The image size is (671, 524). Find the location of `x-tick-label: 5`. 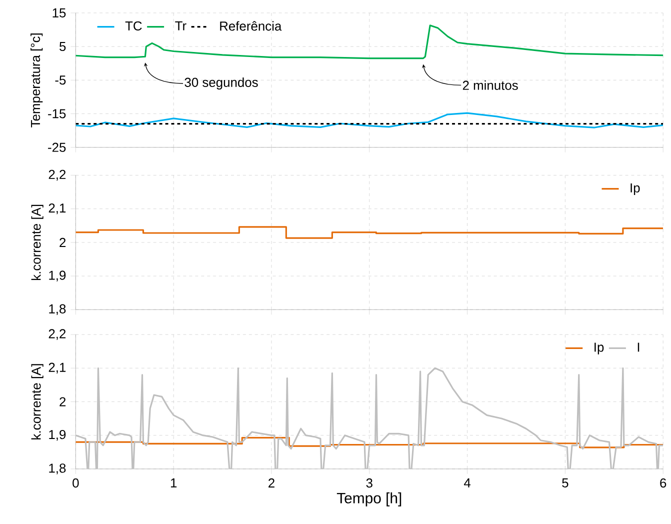

x-tick-label: 5 is located at coordinates (565, 483).